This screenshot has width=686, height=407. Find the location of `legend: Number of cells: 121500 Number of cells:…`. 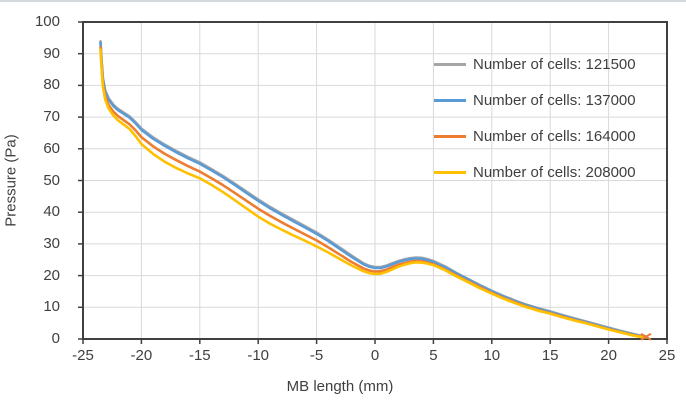

legend: Number of cells: 121500 Number of cells:… is located at coordinates (535, 118).